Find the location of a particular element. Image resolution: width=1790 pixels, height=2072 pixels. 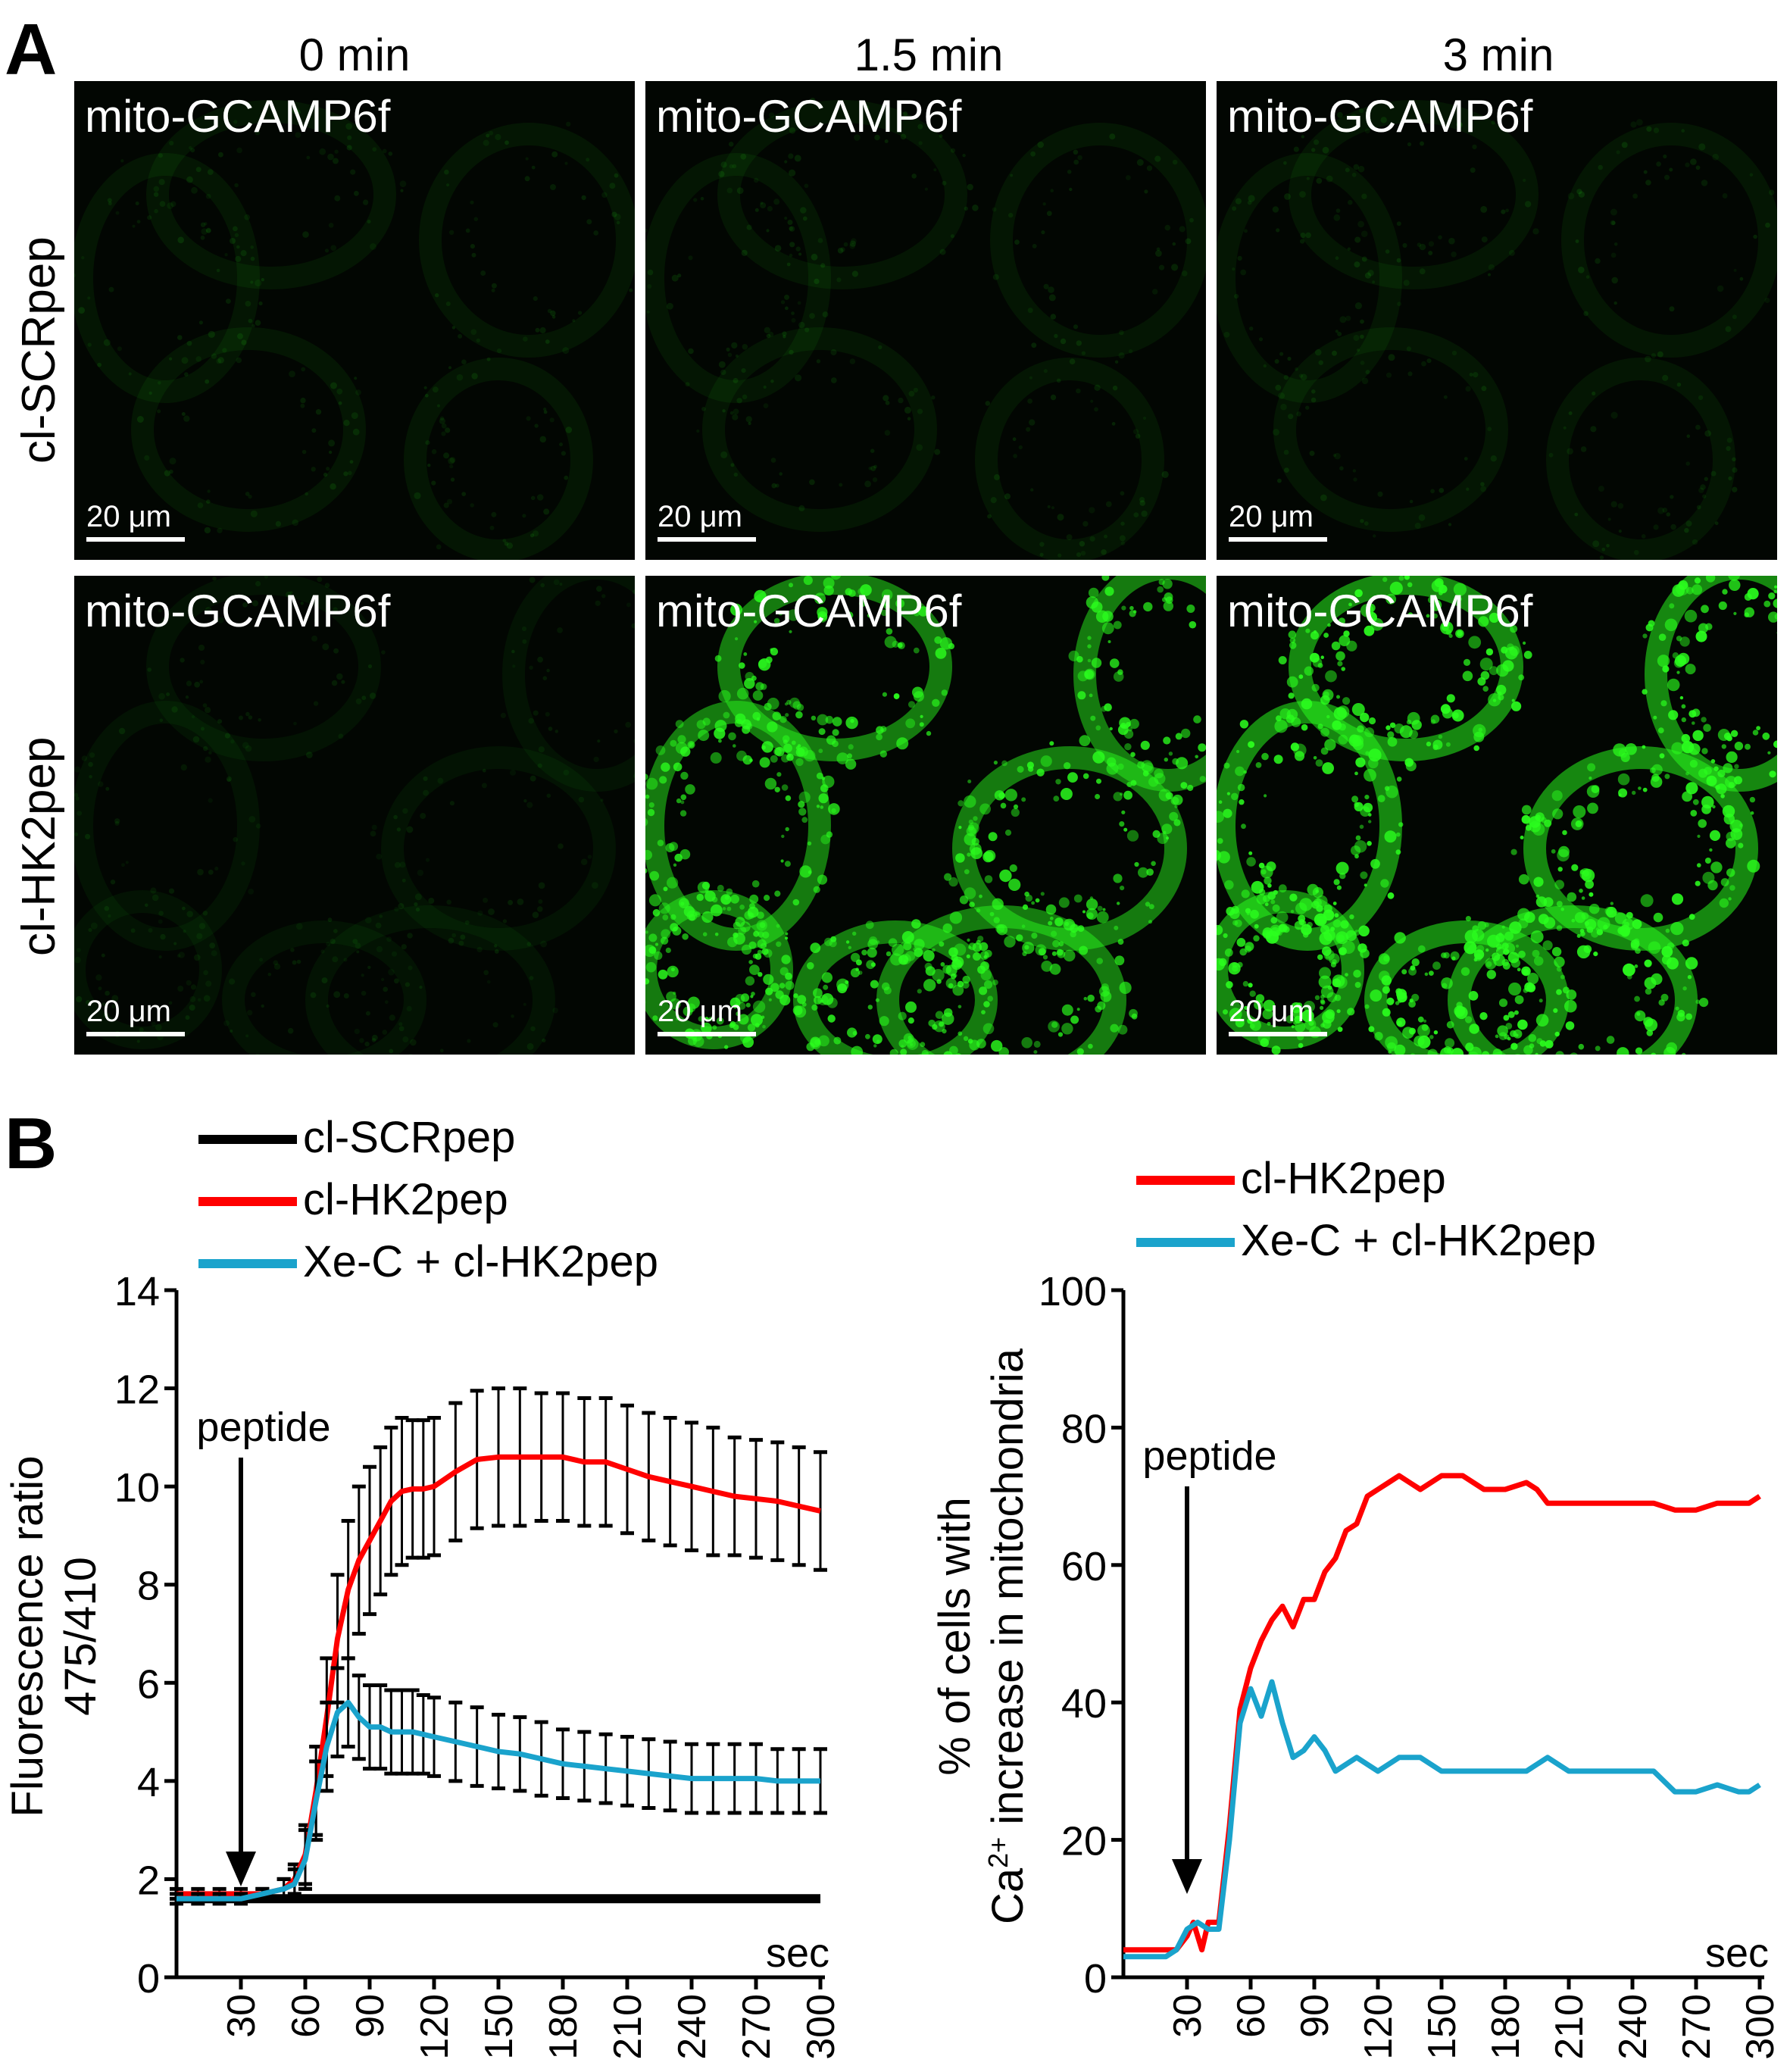

scale-bar is located at coordinates (135, 1034).